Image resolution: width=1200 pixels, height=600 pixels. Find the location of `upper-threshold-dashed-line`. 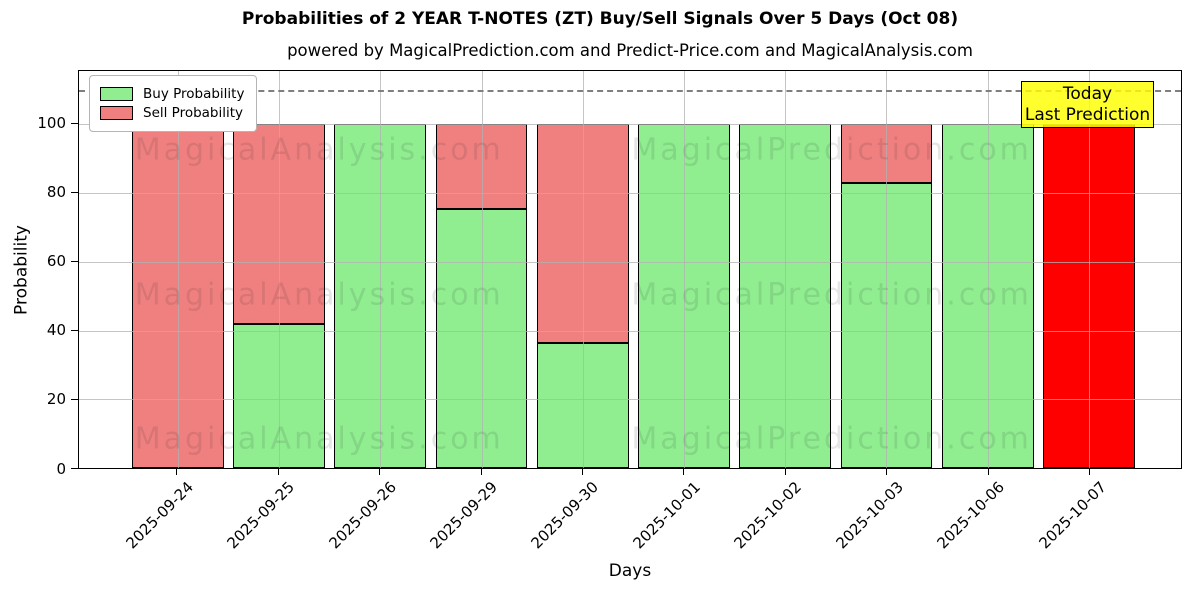

upper-threshold-dashed-line is located at coordinates (630, 90).